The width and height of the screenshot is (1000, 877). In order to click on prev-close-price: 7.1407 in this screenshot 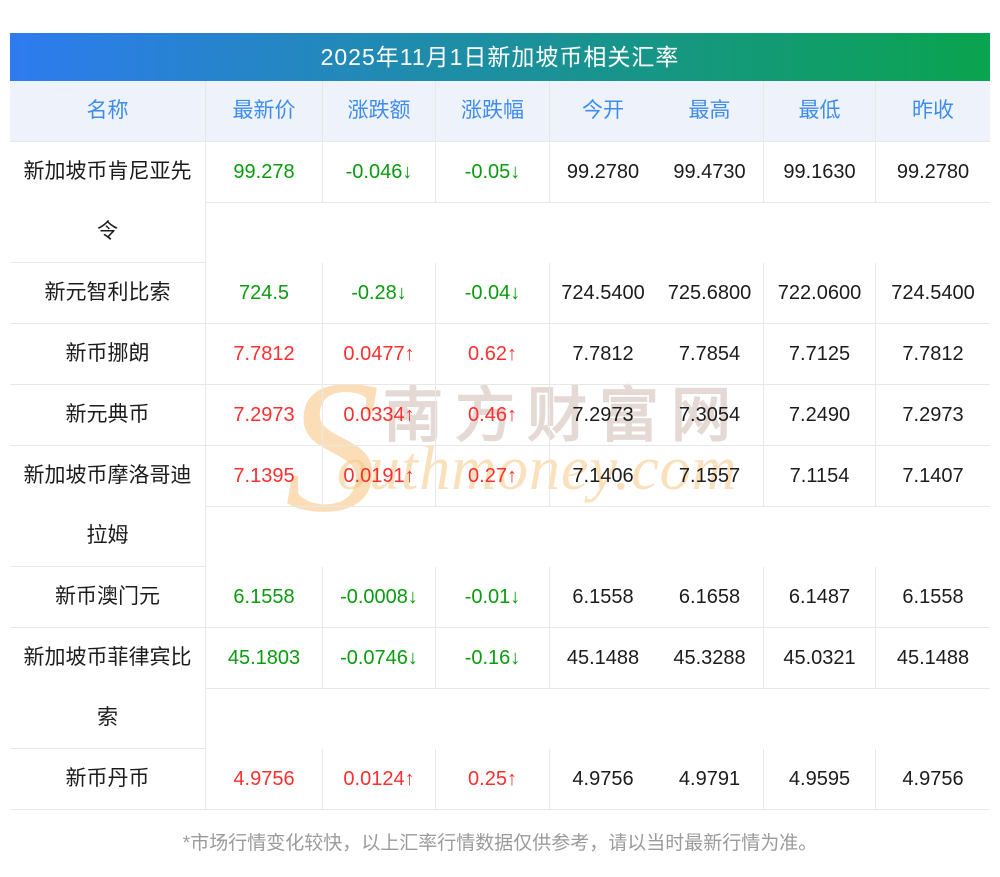, I will do `click(932, 476)`.